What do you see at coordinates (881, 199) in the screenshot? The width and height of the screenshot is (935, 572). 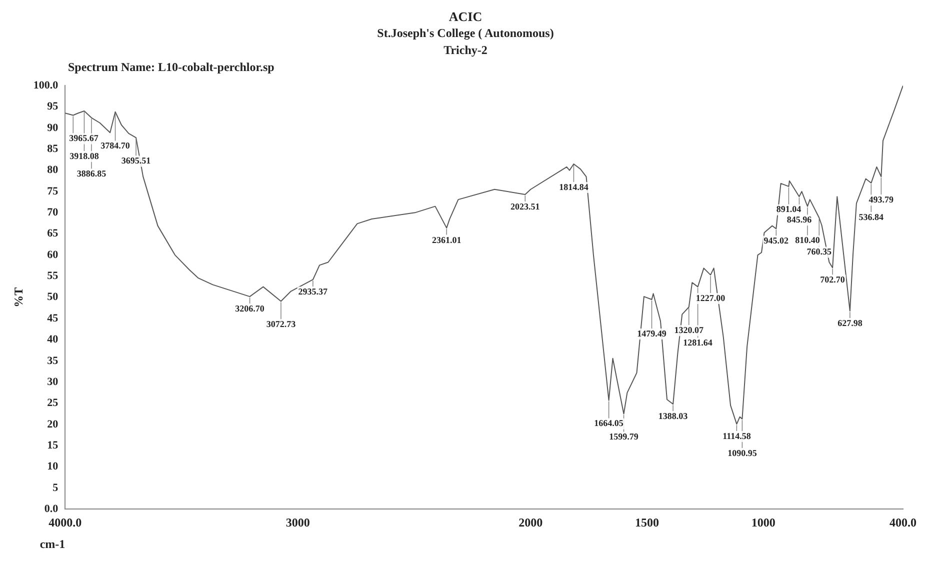 I see `annotation: 493.79` at bounding box center [881, 199].